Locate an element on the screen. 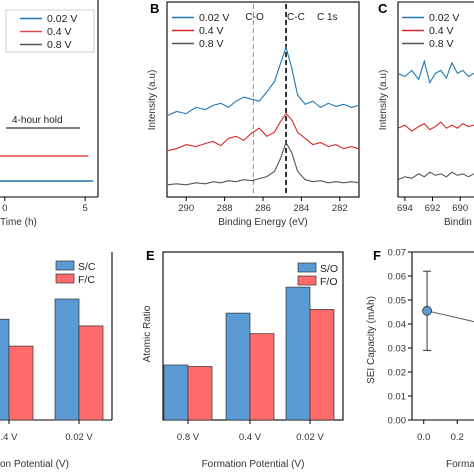 The width and height of the screenshot is (474, 474). panel-f-y-tick-label-0: 0.00 is located at coordinates (397, 421).